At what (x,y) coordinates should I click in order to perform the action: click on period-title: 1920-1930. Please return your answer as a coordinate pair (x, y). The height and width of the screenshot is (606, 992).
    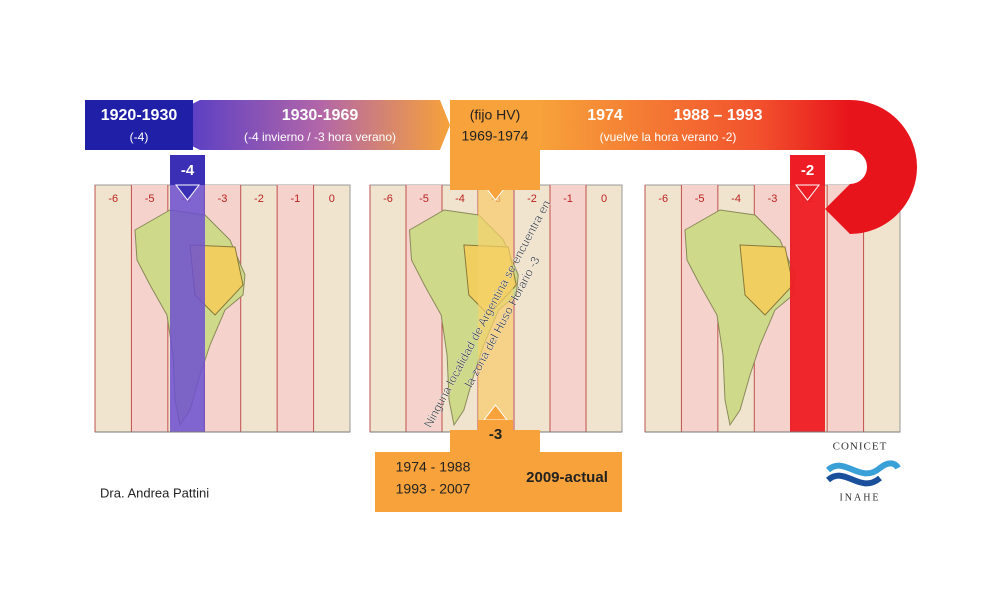
    Looking at the image, I should click on (139, 115).